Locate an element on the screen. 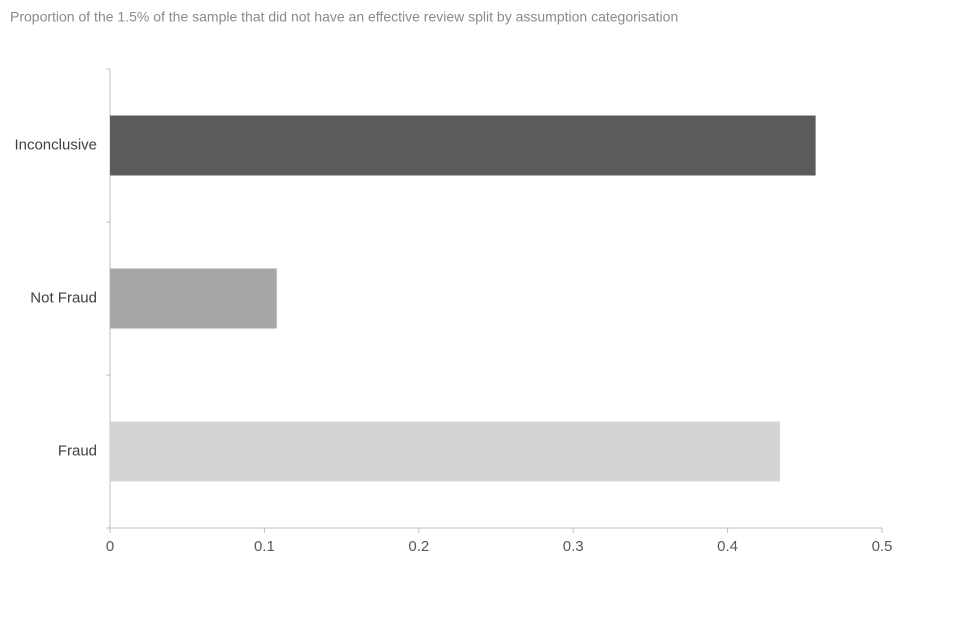  x-tick-label: 0.2 is located at coordinates (418, 546).